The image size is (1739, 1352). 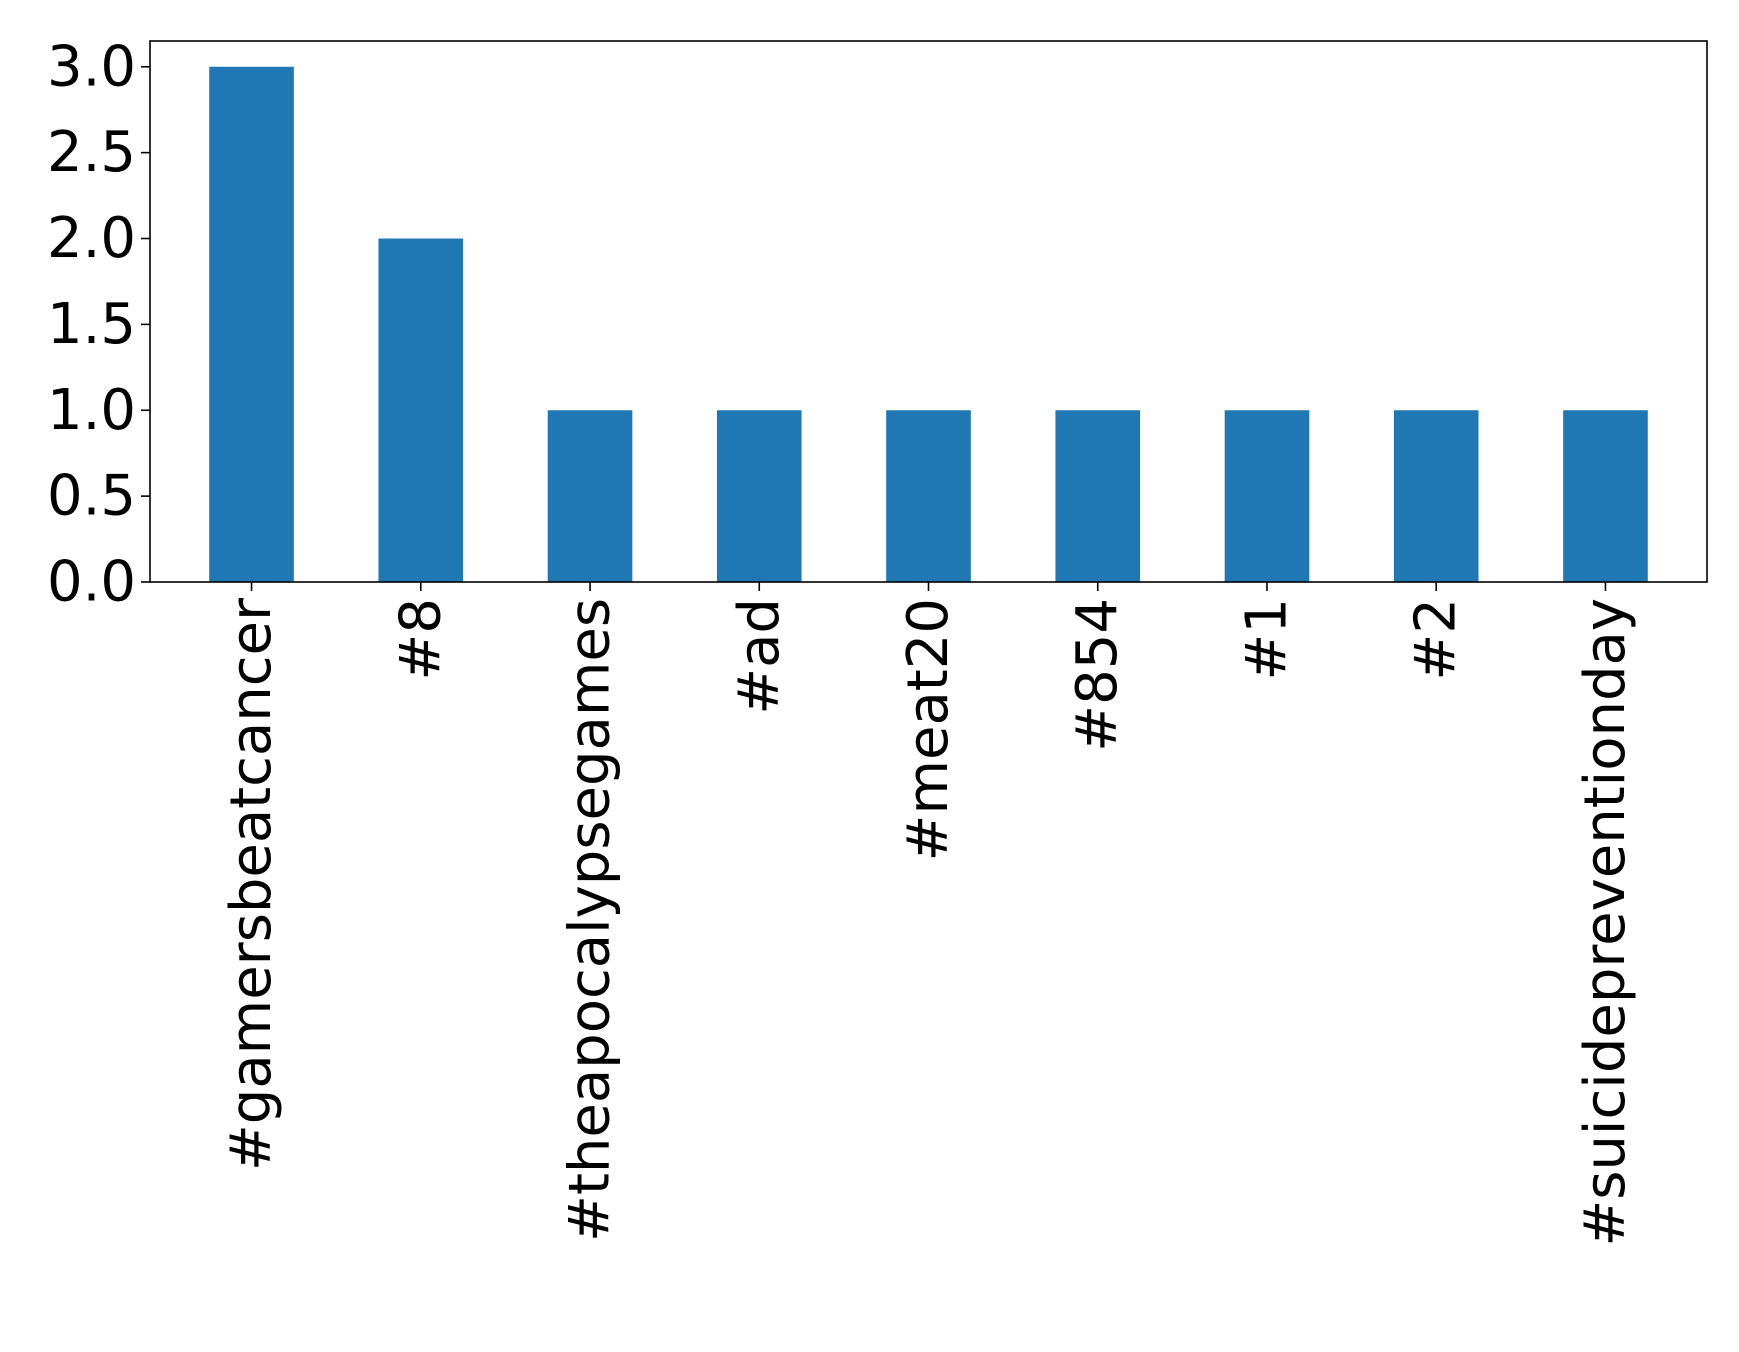 What do you see at coordinates (251, 884) in the screenshot?
I see `x-tick-label-0: #gamersbeatcancer` at bounding box center [251, 884].